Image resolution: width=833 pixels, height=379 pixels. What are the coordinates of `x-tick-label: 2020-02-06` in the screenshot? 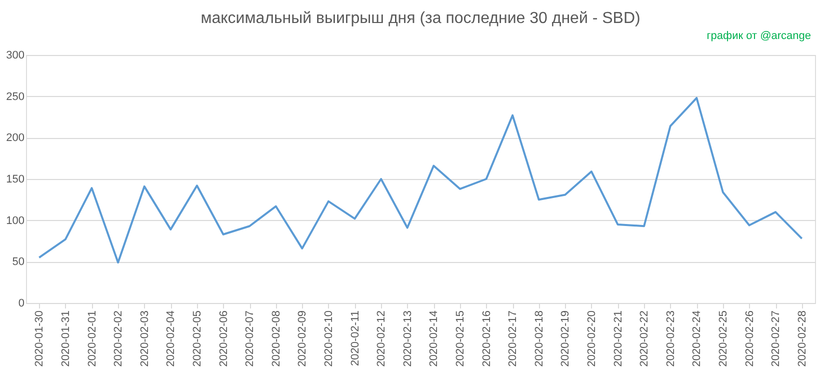 It's located at (224, 338).